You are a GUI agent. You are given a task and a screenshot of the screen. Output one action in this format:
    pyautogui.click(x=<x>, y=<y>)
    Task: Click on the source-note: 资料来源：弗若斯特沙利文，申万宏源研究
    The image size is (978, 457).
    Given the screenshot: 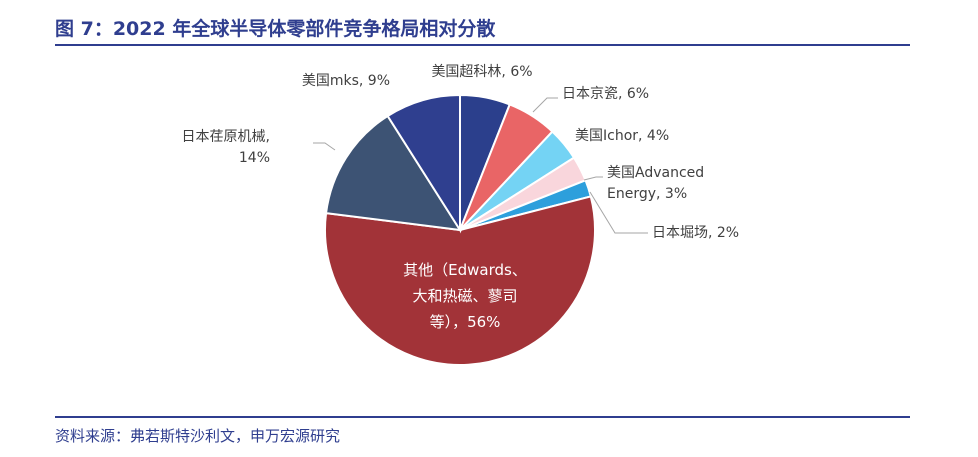 What is the action you would take?
    pyautogui.click(x=198, y=436)
    